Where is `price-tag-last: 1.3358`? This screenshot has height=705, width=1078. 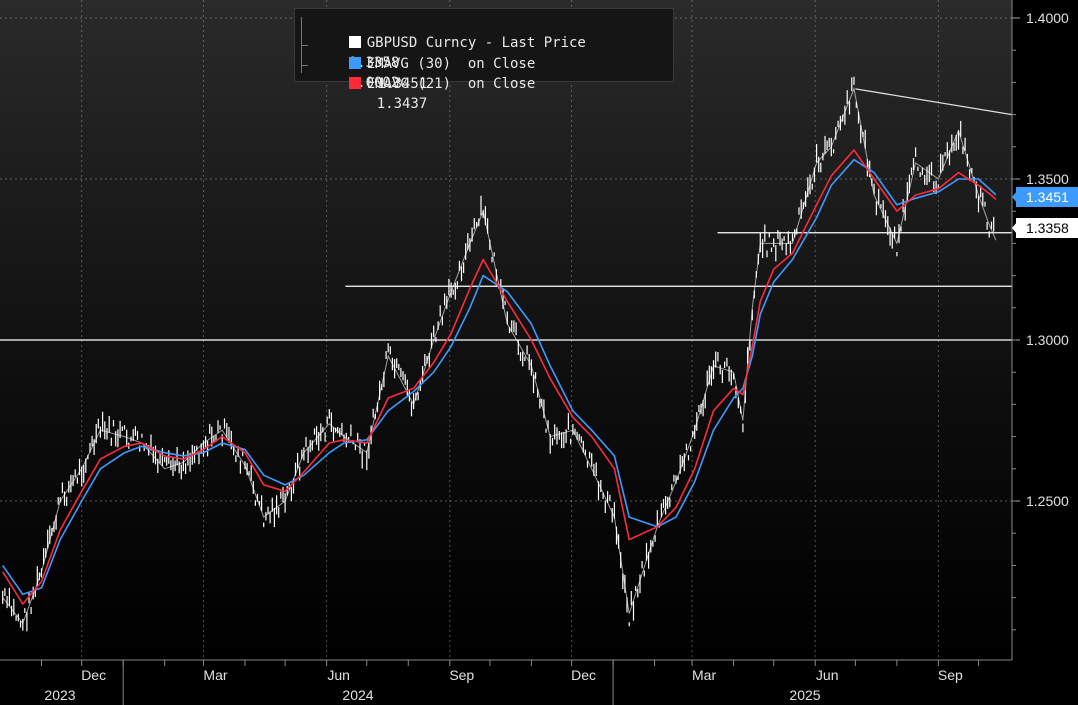 price-tag-last: 1.3358 is located at coordinates (1047, 228).